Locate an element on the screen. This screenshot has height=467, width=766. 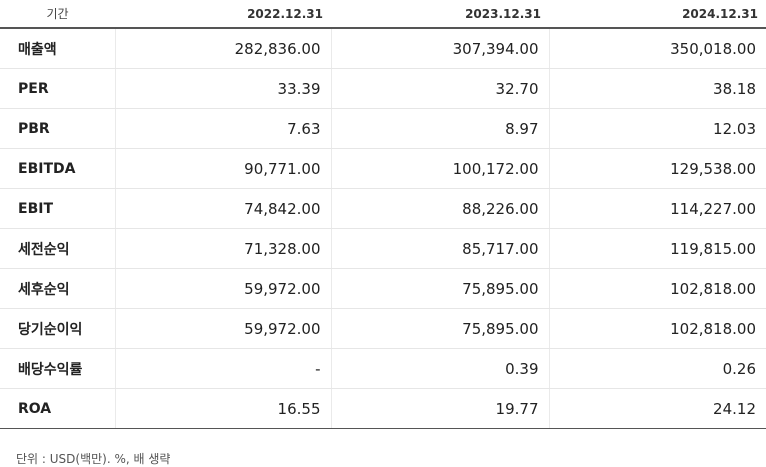
cell-value: 282,836.00 is located at coordinates (222, 48).